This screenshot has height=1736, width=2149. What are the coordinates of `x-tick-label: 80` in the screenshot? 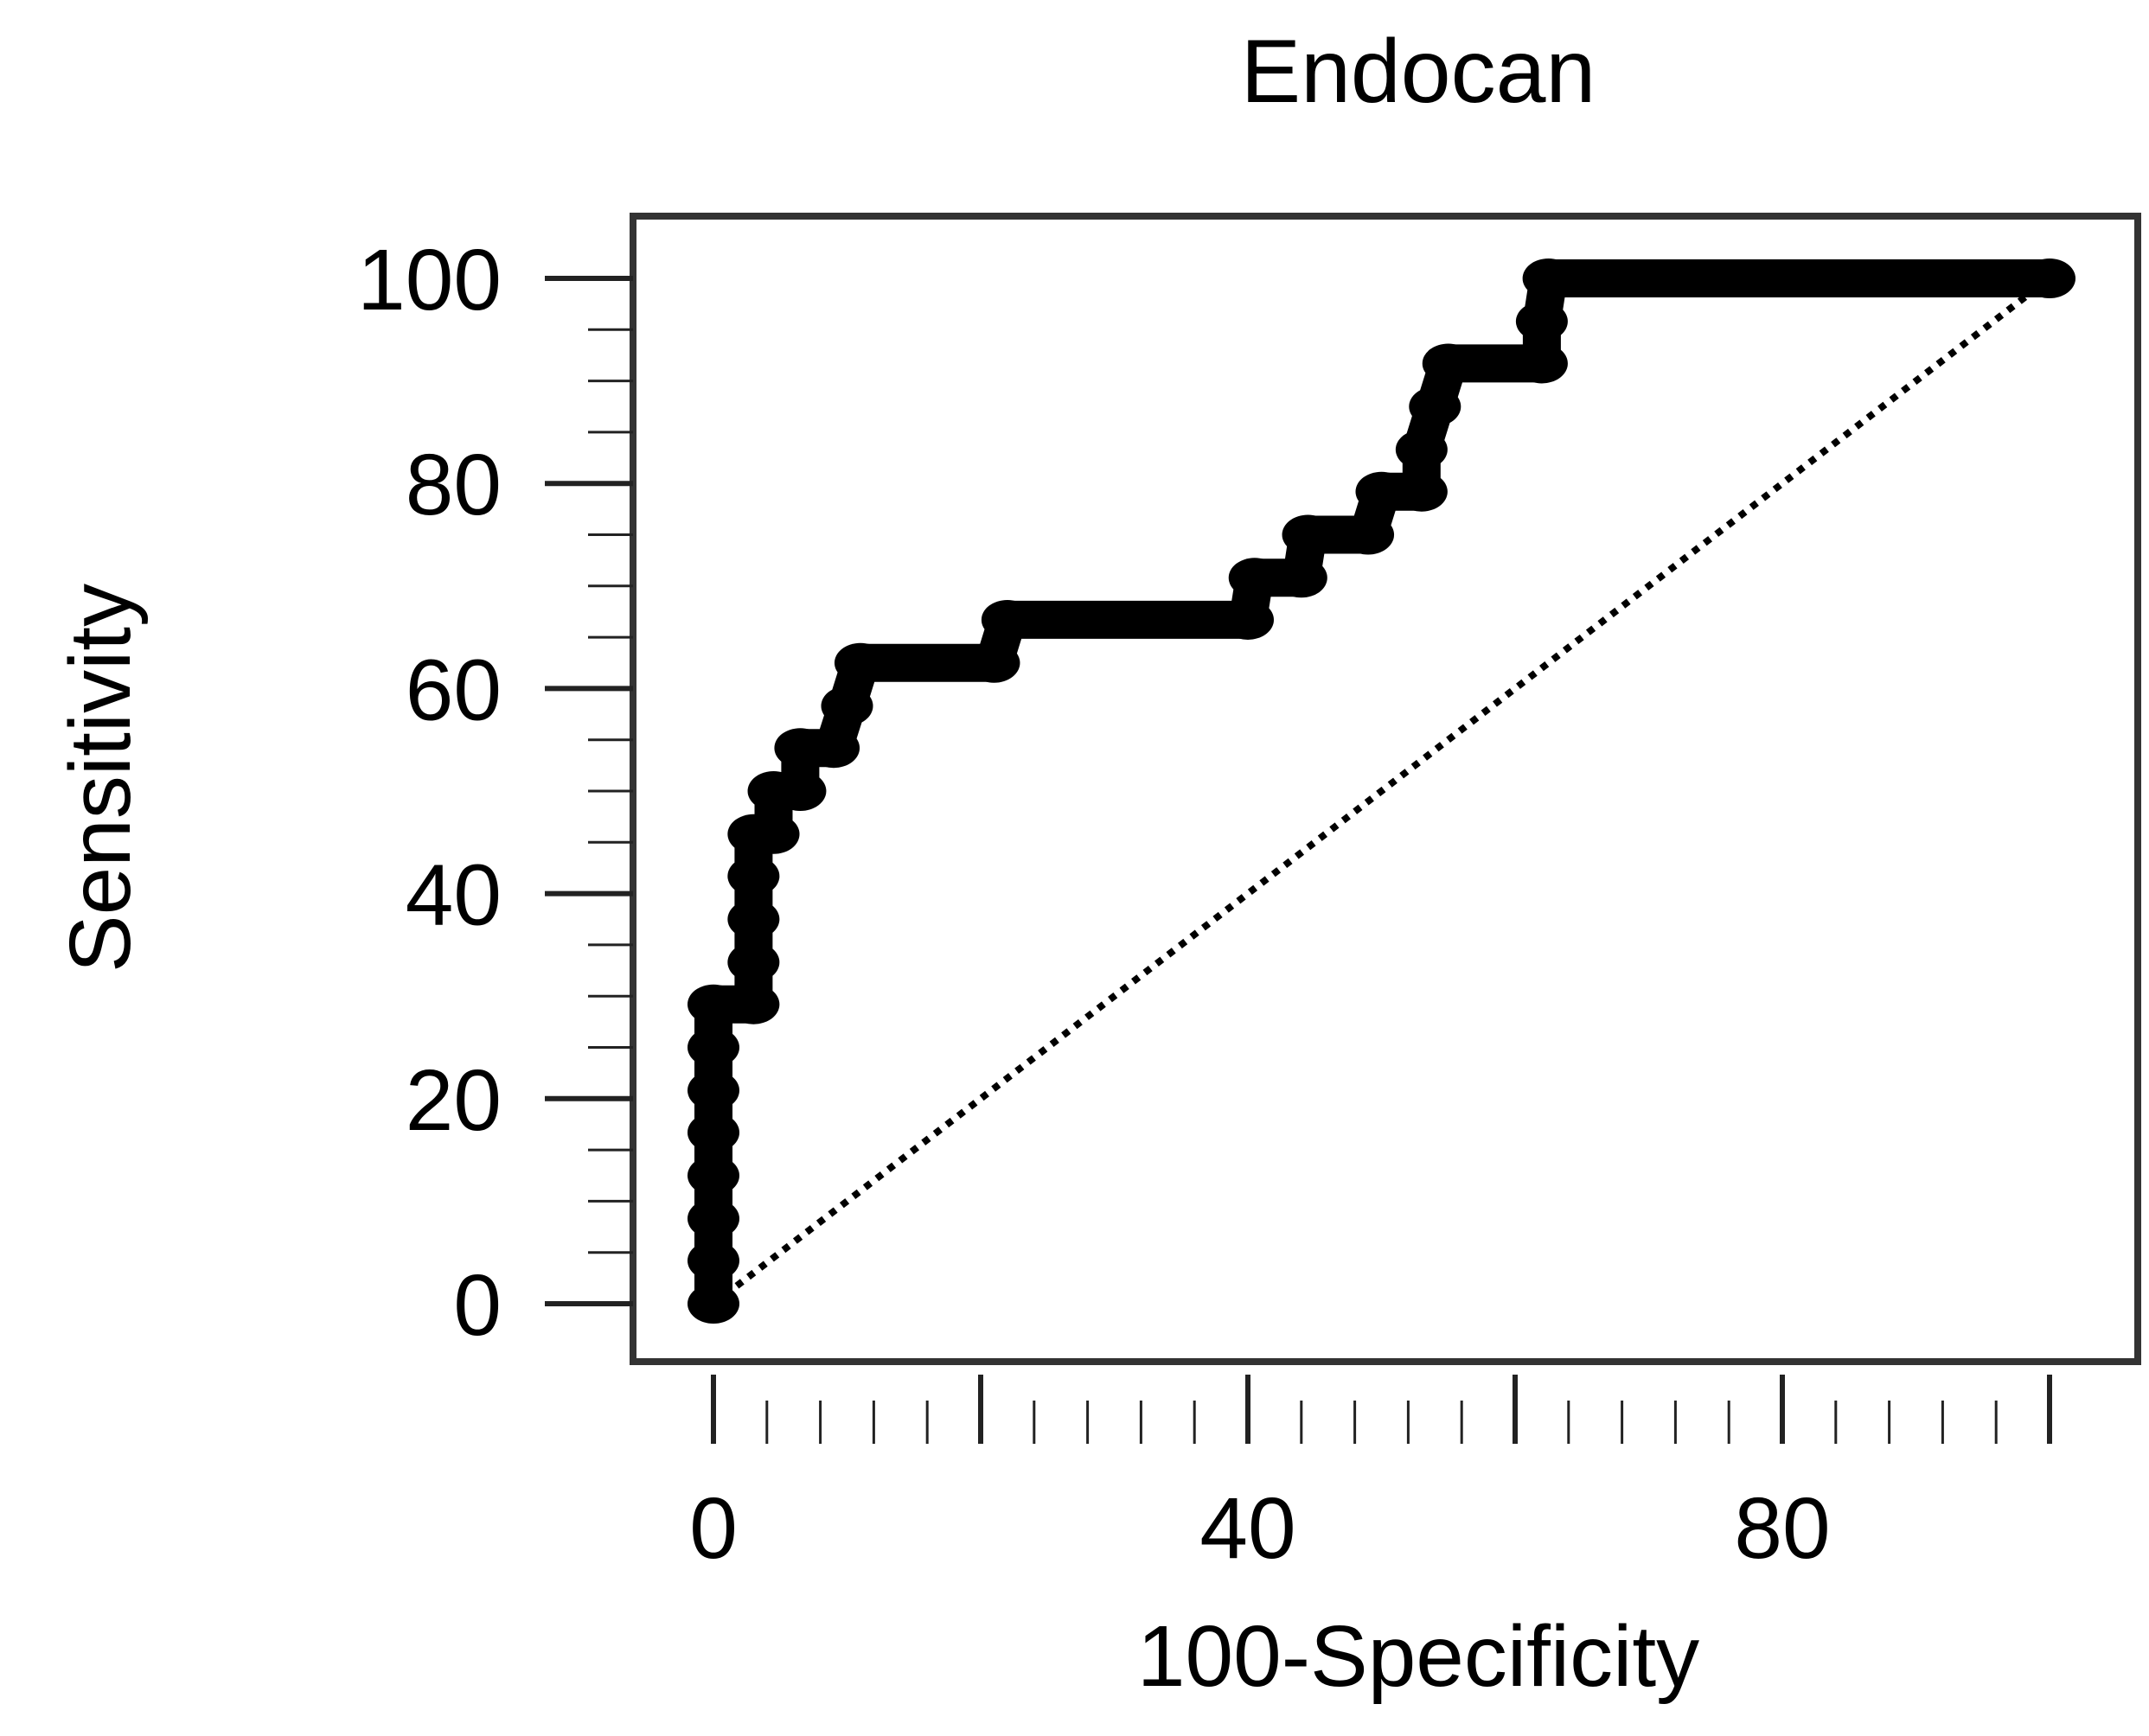 It's located at (1782, 1528).